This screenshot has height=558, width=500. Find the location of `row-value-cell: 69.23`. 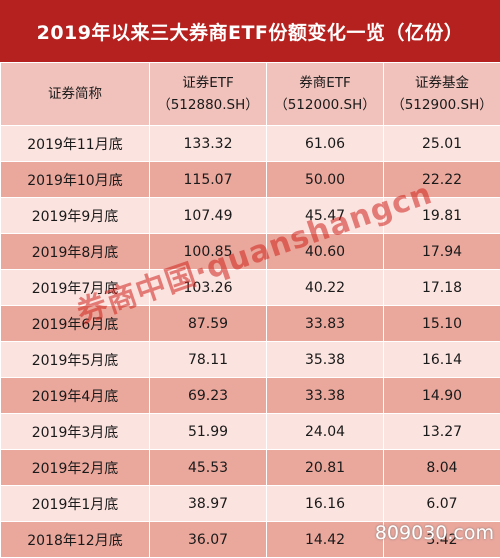

row-value-cell: 69.23 is located at coordinates (208, 396).